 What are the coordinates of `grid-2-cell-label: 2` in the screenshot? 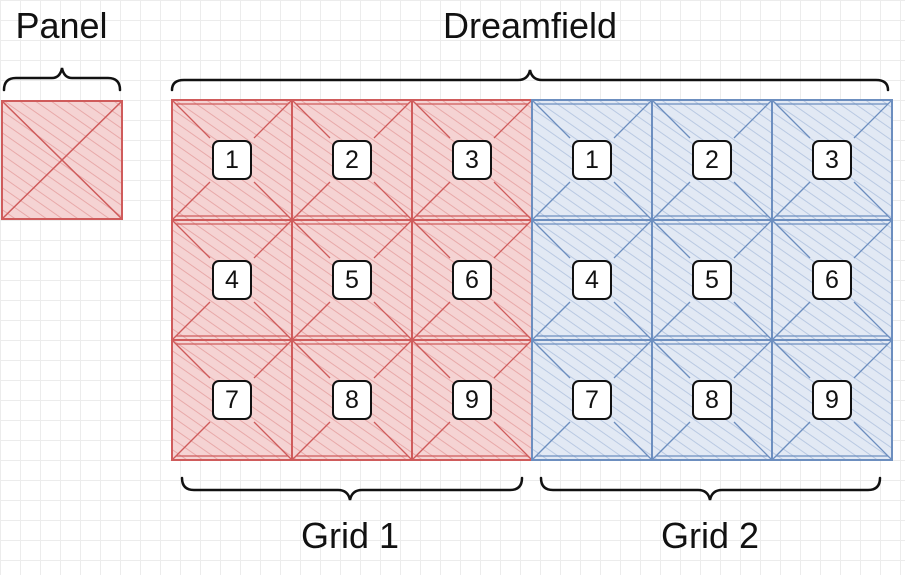 It's located at (712, 160).